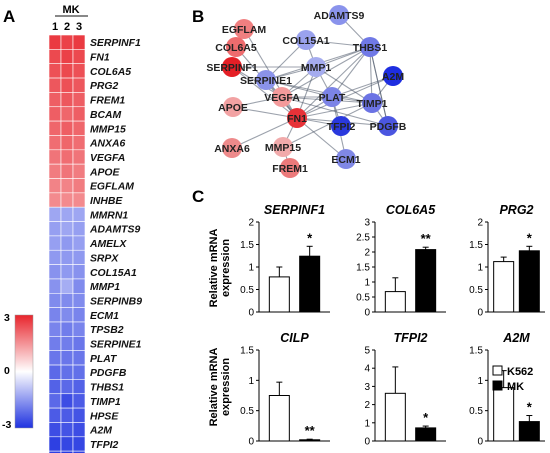  What do you see at coordinates (282, 97) in the screenshot?
I see `network-node: VEGFA` at bounding box center [282, 97].